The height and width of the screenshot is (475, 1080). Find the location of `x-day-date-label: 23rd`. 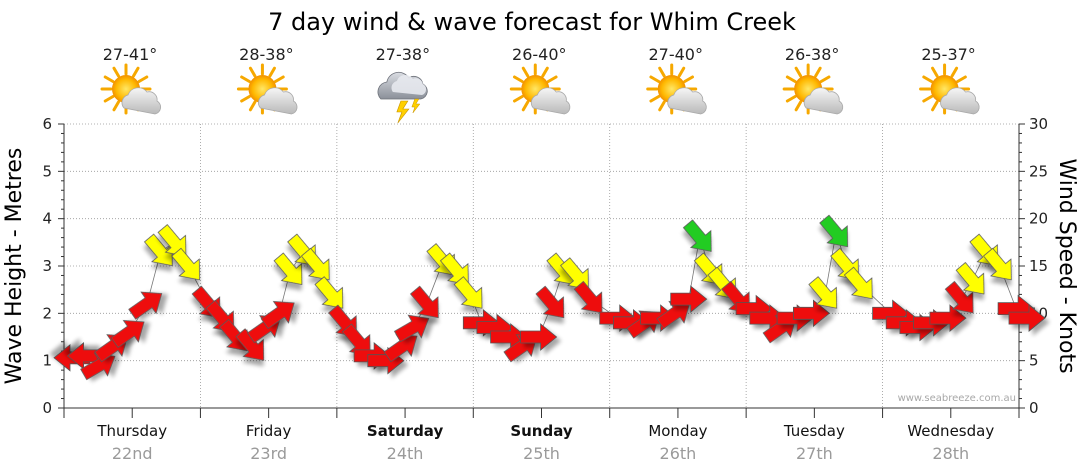

x-day-date-label: 23rd is located at coordinates (268, 453).